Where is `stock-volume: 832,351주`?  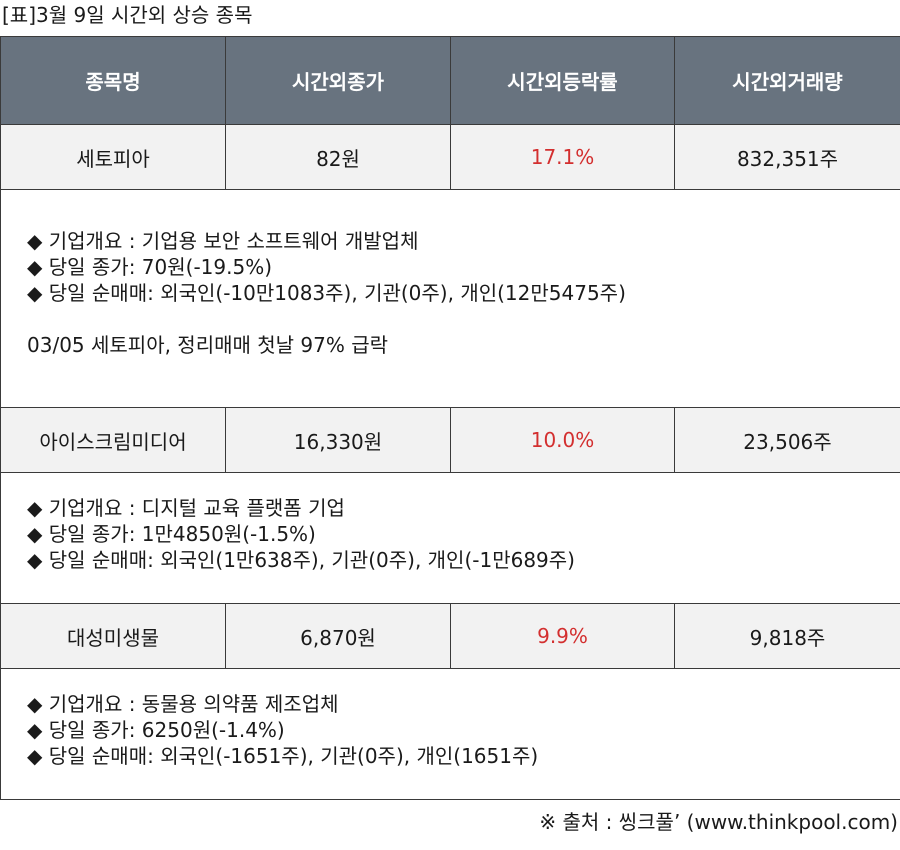 stock-volume: 832,351주 is located at coordinates (787, 157).